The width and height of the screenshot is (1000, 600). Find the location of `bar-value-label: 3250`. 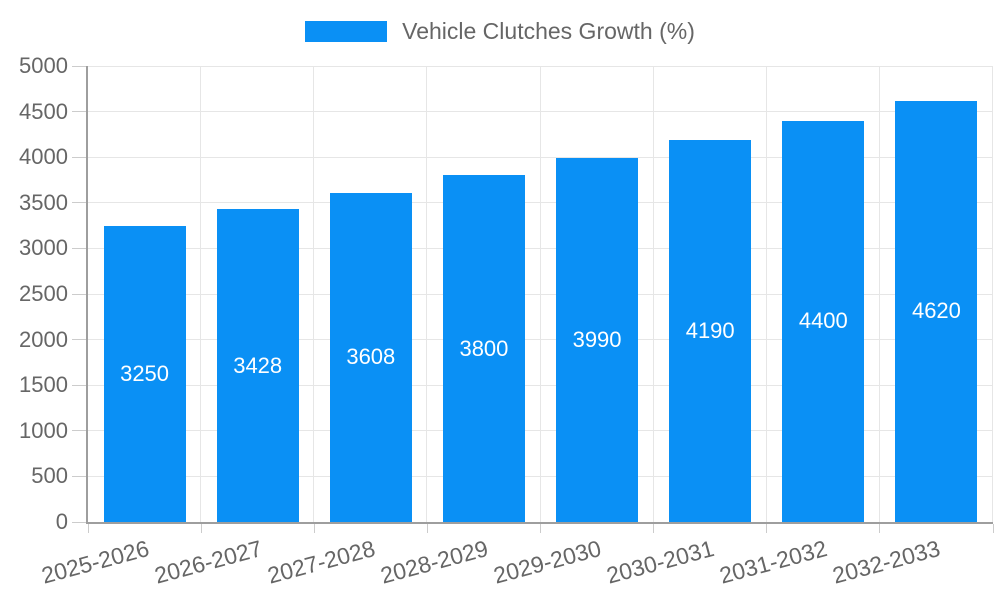

bar-value-label: 3250 is located at coordinates (145, 373).